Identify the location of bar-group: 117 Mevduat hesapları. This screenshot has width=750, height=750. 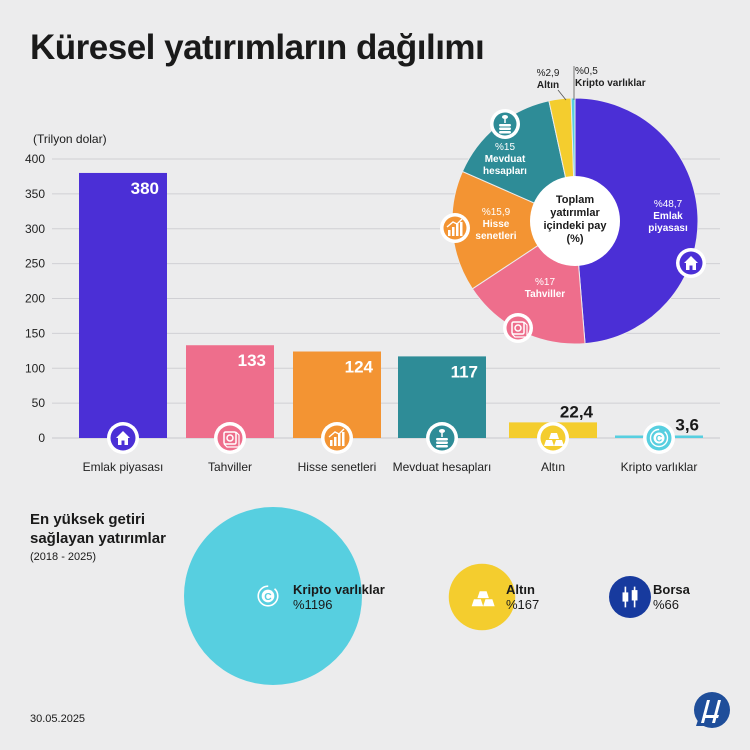
(442, 415).